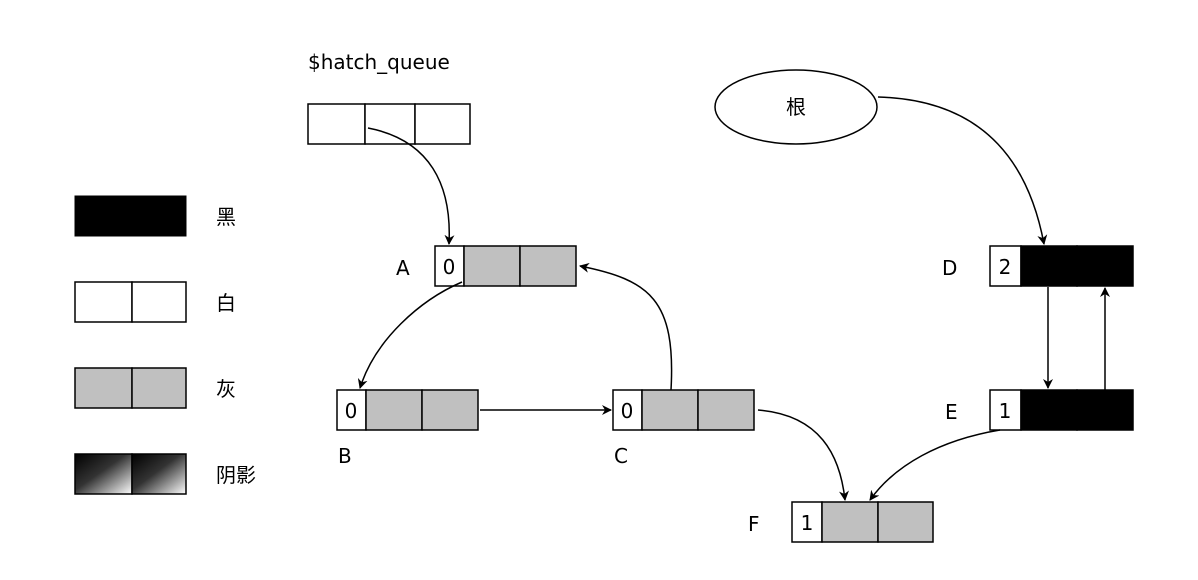 The height and width of the screenshot is (580, 1198). What do you see at coordinates (627, 411) in the screenshot?
I see `node-c-count: 0` at bounding box center [627, 411].